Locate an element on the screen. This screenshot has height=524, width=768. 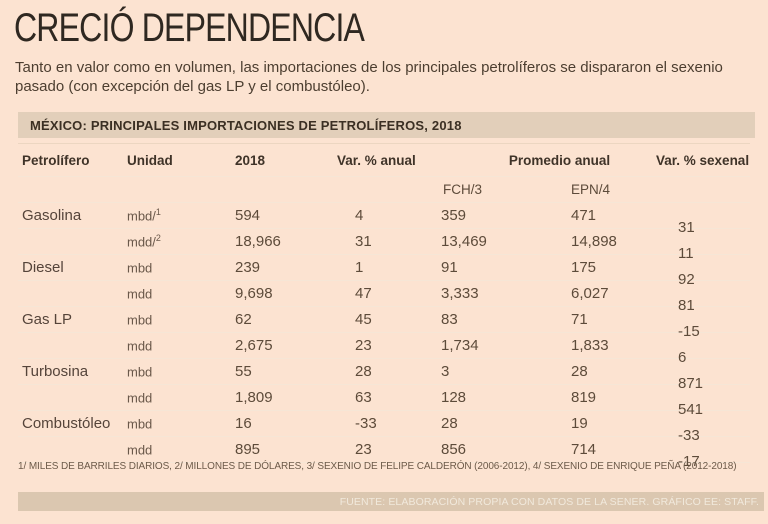
table-row: mdd 895 23 856 714 -17 is located at coordinates (384, 453).